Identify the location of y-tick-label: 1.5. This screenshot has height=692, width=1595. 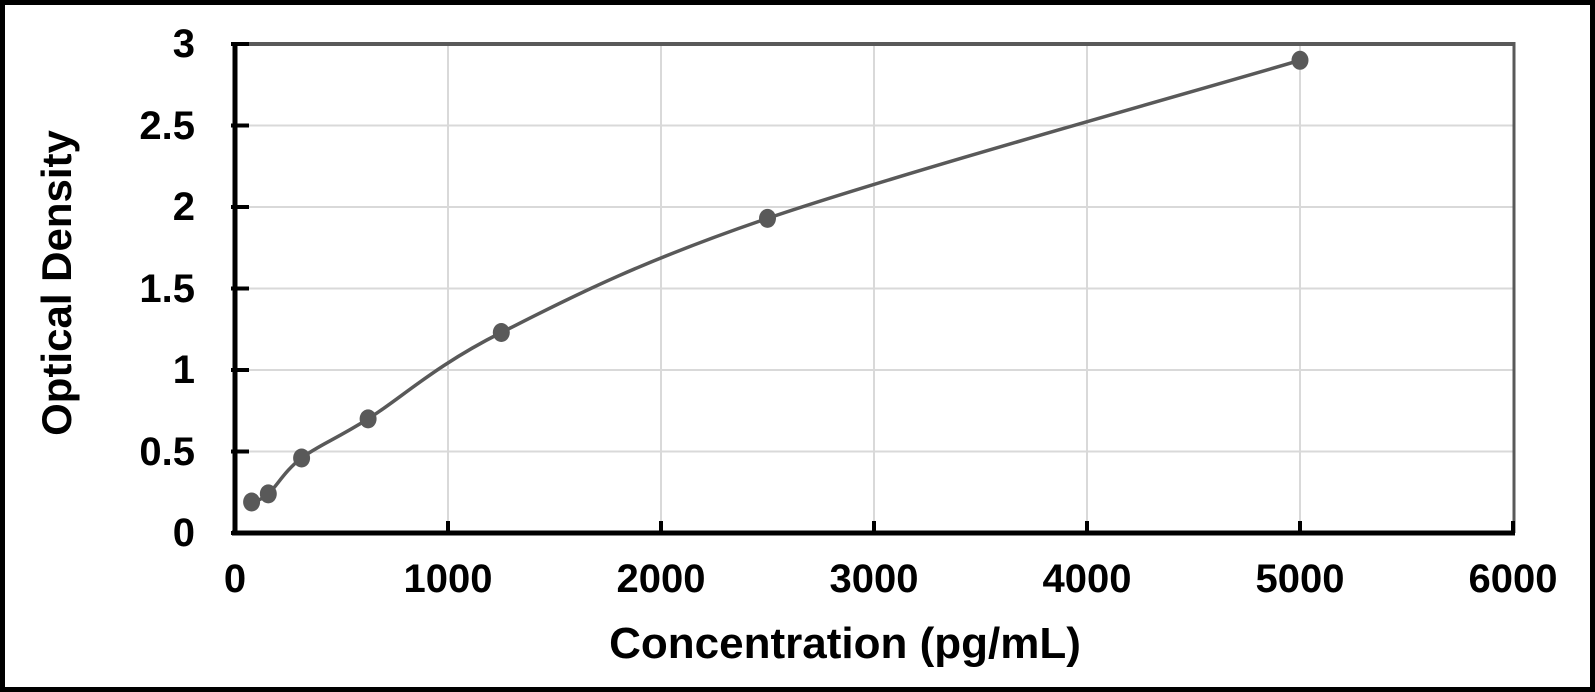
(167, 288).